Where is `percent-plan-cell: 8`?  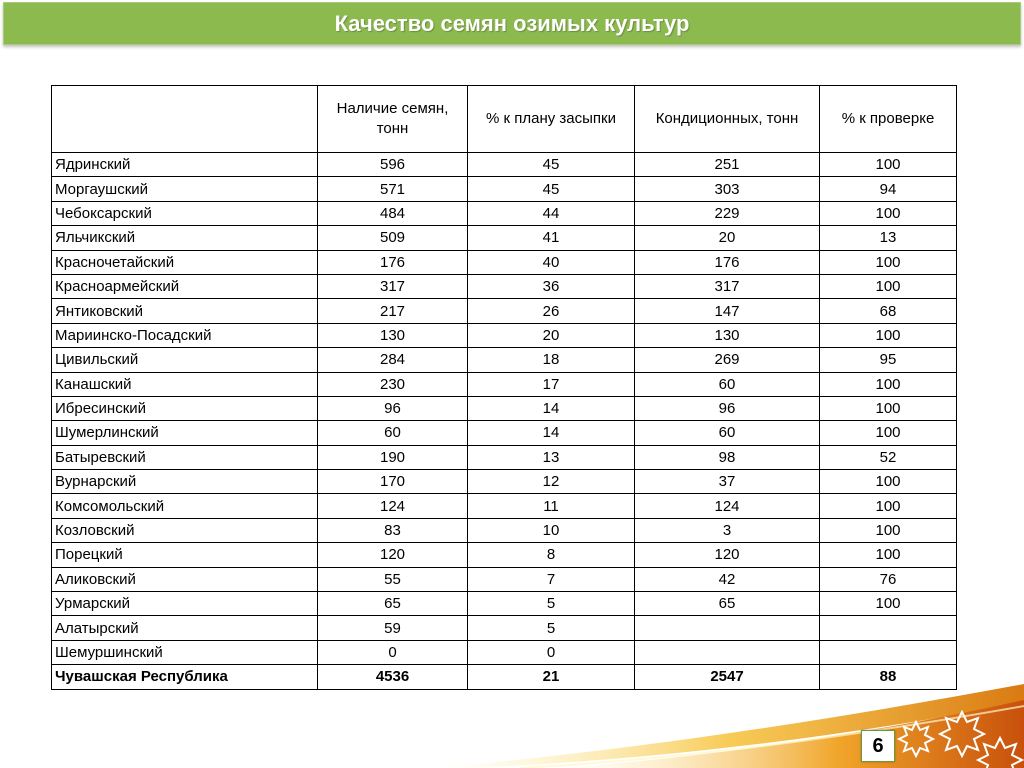
percent-plan-cell: 8 is located at coordinates (551, 555).